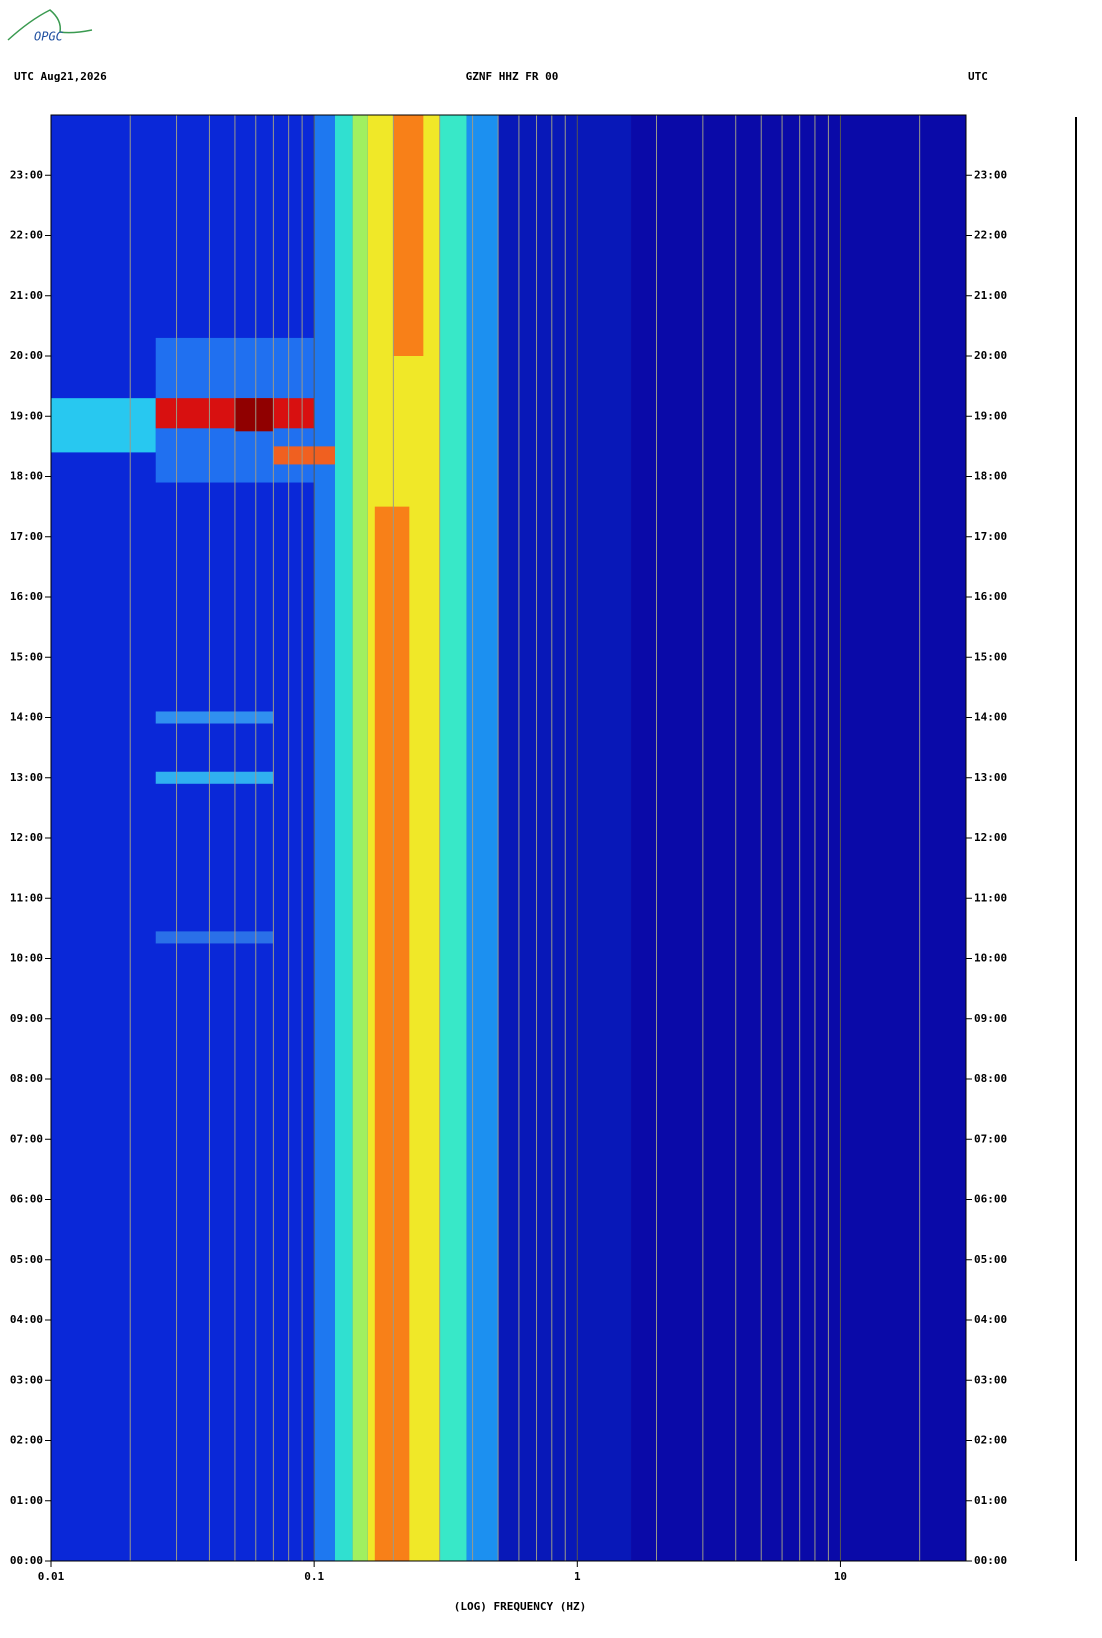 This screenshot has height=1638, width=1102. Describe the element at coordinates (26, 1319) in the screenshot. I see `y-tick-label-left: 04:00` at that location.